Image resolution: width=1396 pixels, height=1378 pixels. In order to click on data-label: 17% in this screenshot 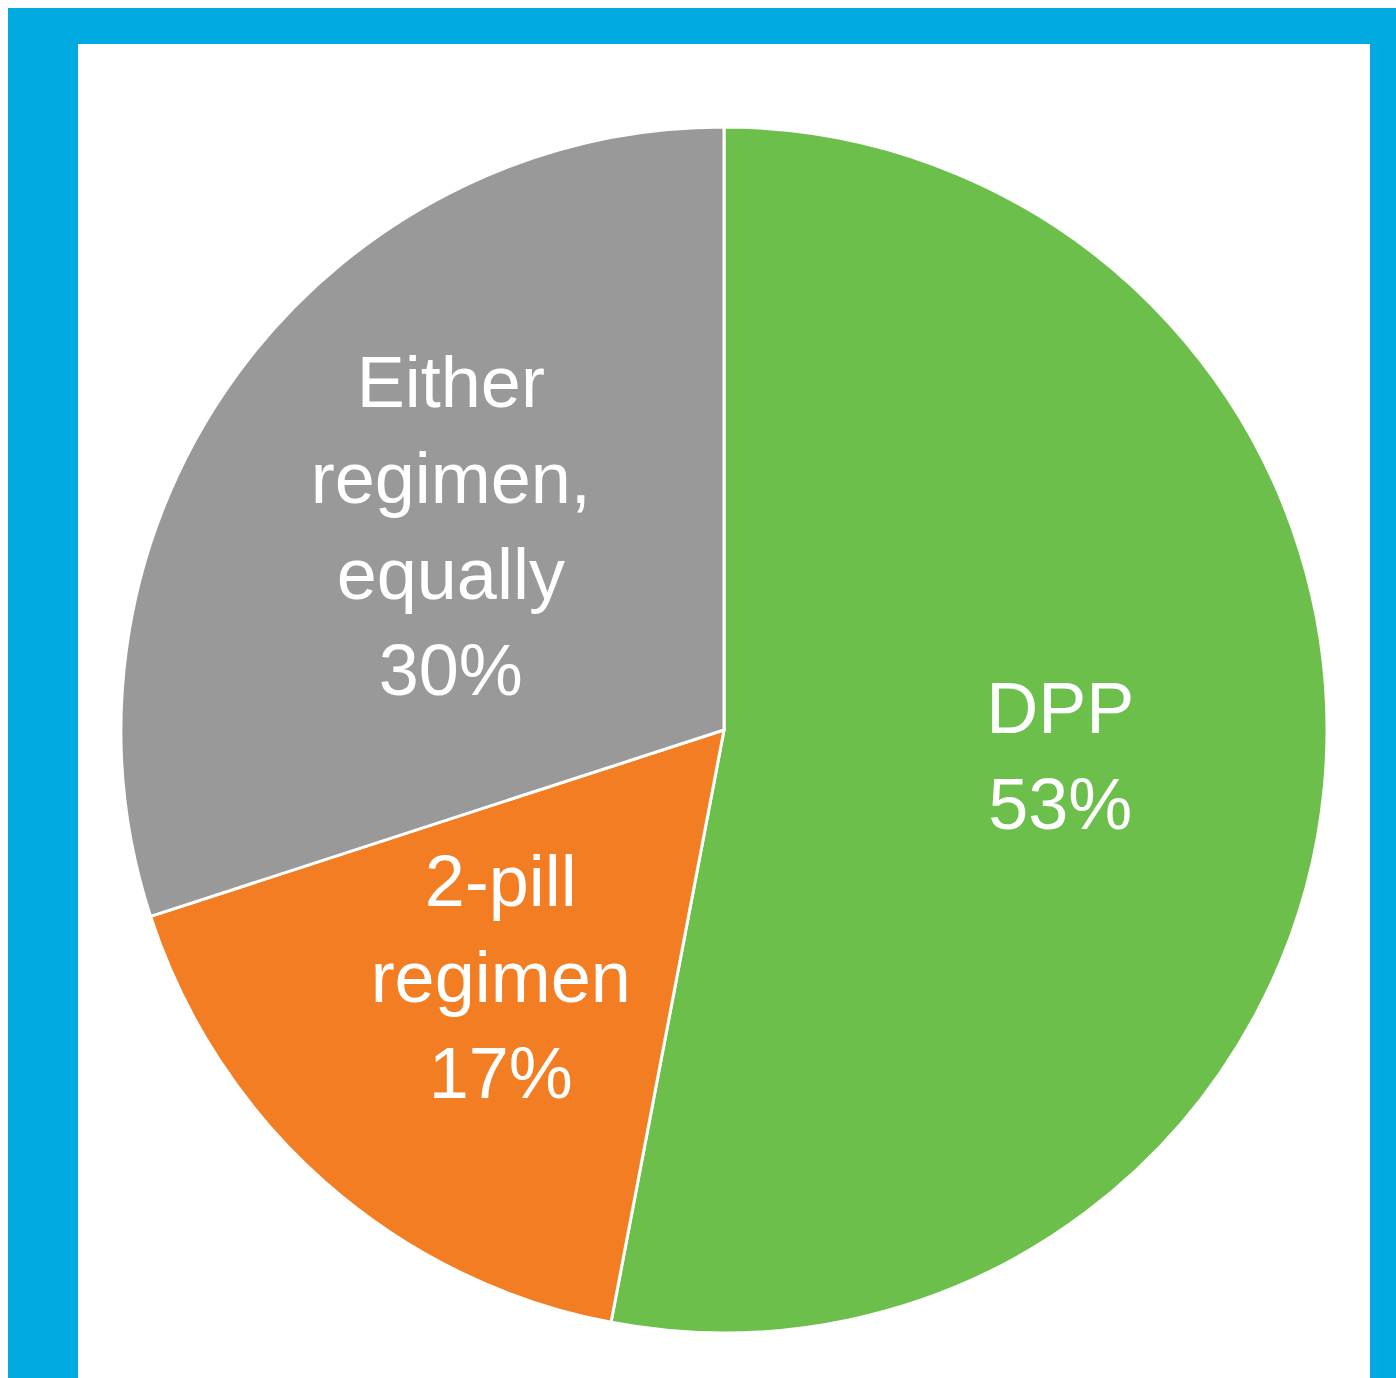, I will do `click(500, 1073)`.